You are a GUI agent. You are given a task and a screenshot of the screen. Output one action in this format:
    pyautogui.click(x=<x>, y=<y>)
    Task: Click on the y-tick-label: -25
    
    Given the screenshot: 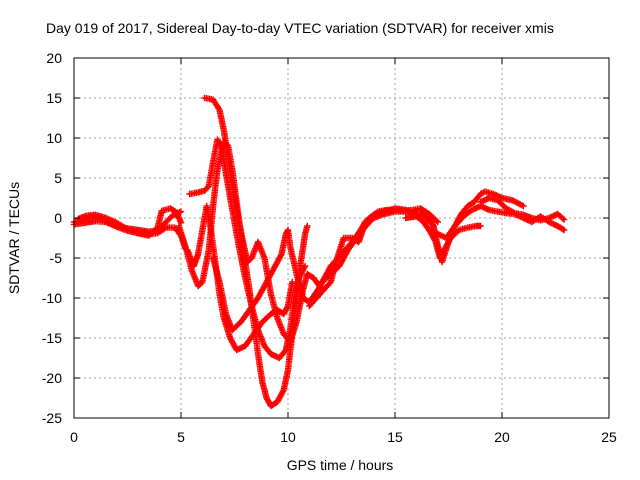 What is the action you would take?
    pyautogui.click(x=52, y=418)
    